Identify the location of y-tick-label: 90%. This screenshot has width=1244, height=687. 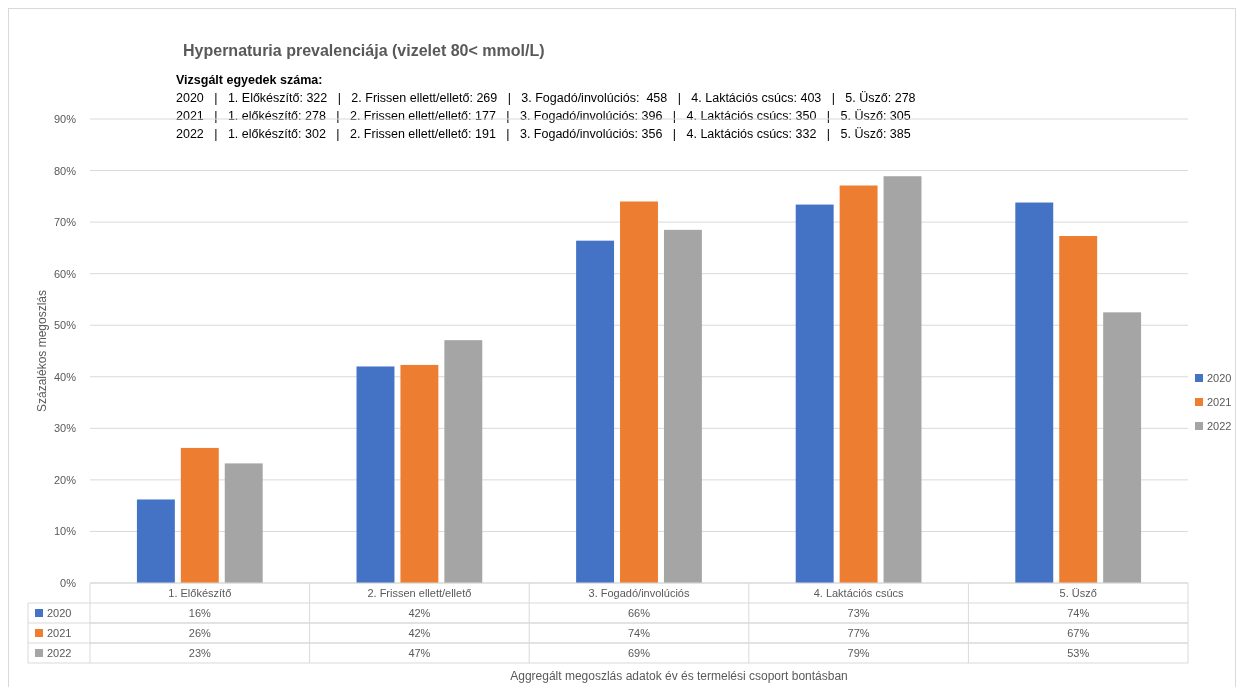
(65, 119).